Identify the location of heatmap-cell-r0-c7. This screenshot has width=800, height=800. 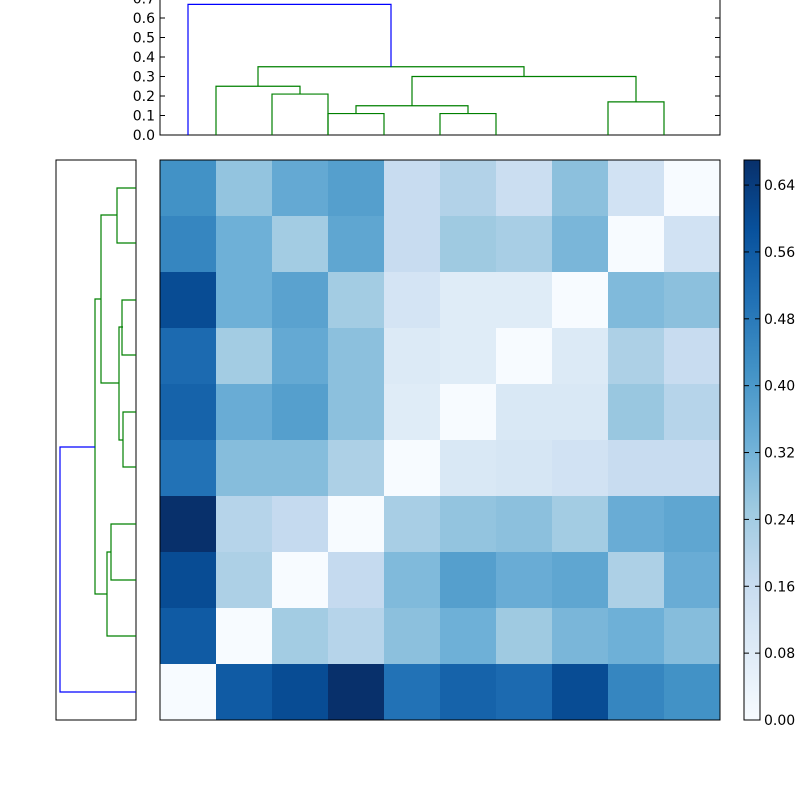
(580, 188).